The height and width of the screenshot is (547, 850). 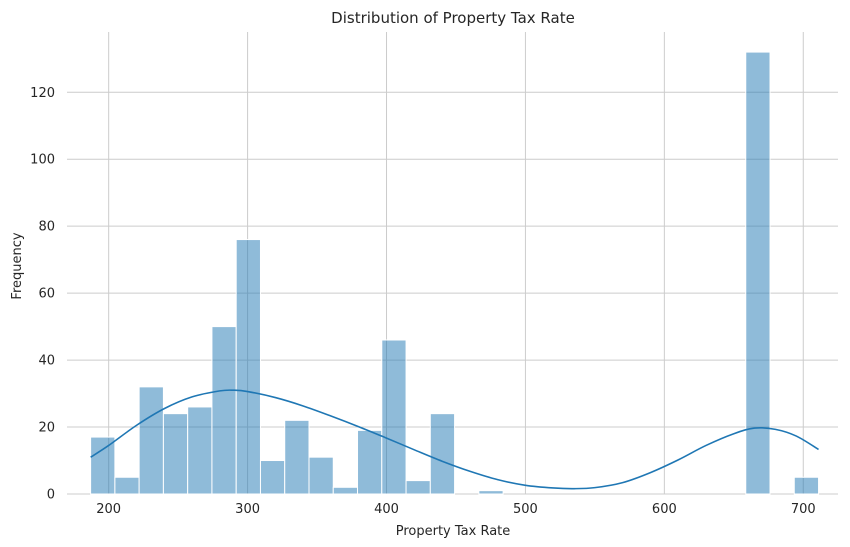 What do you see at coordinates (51, 495) in the screenshot?
I see `y-tick-label: 0` at bounding box center [51, 495].